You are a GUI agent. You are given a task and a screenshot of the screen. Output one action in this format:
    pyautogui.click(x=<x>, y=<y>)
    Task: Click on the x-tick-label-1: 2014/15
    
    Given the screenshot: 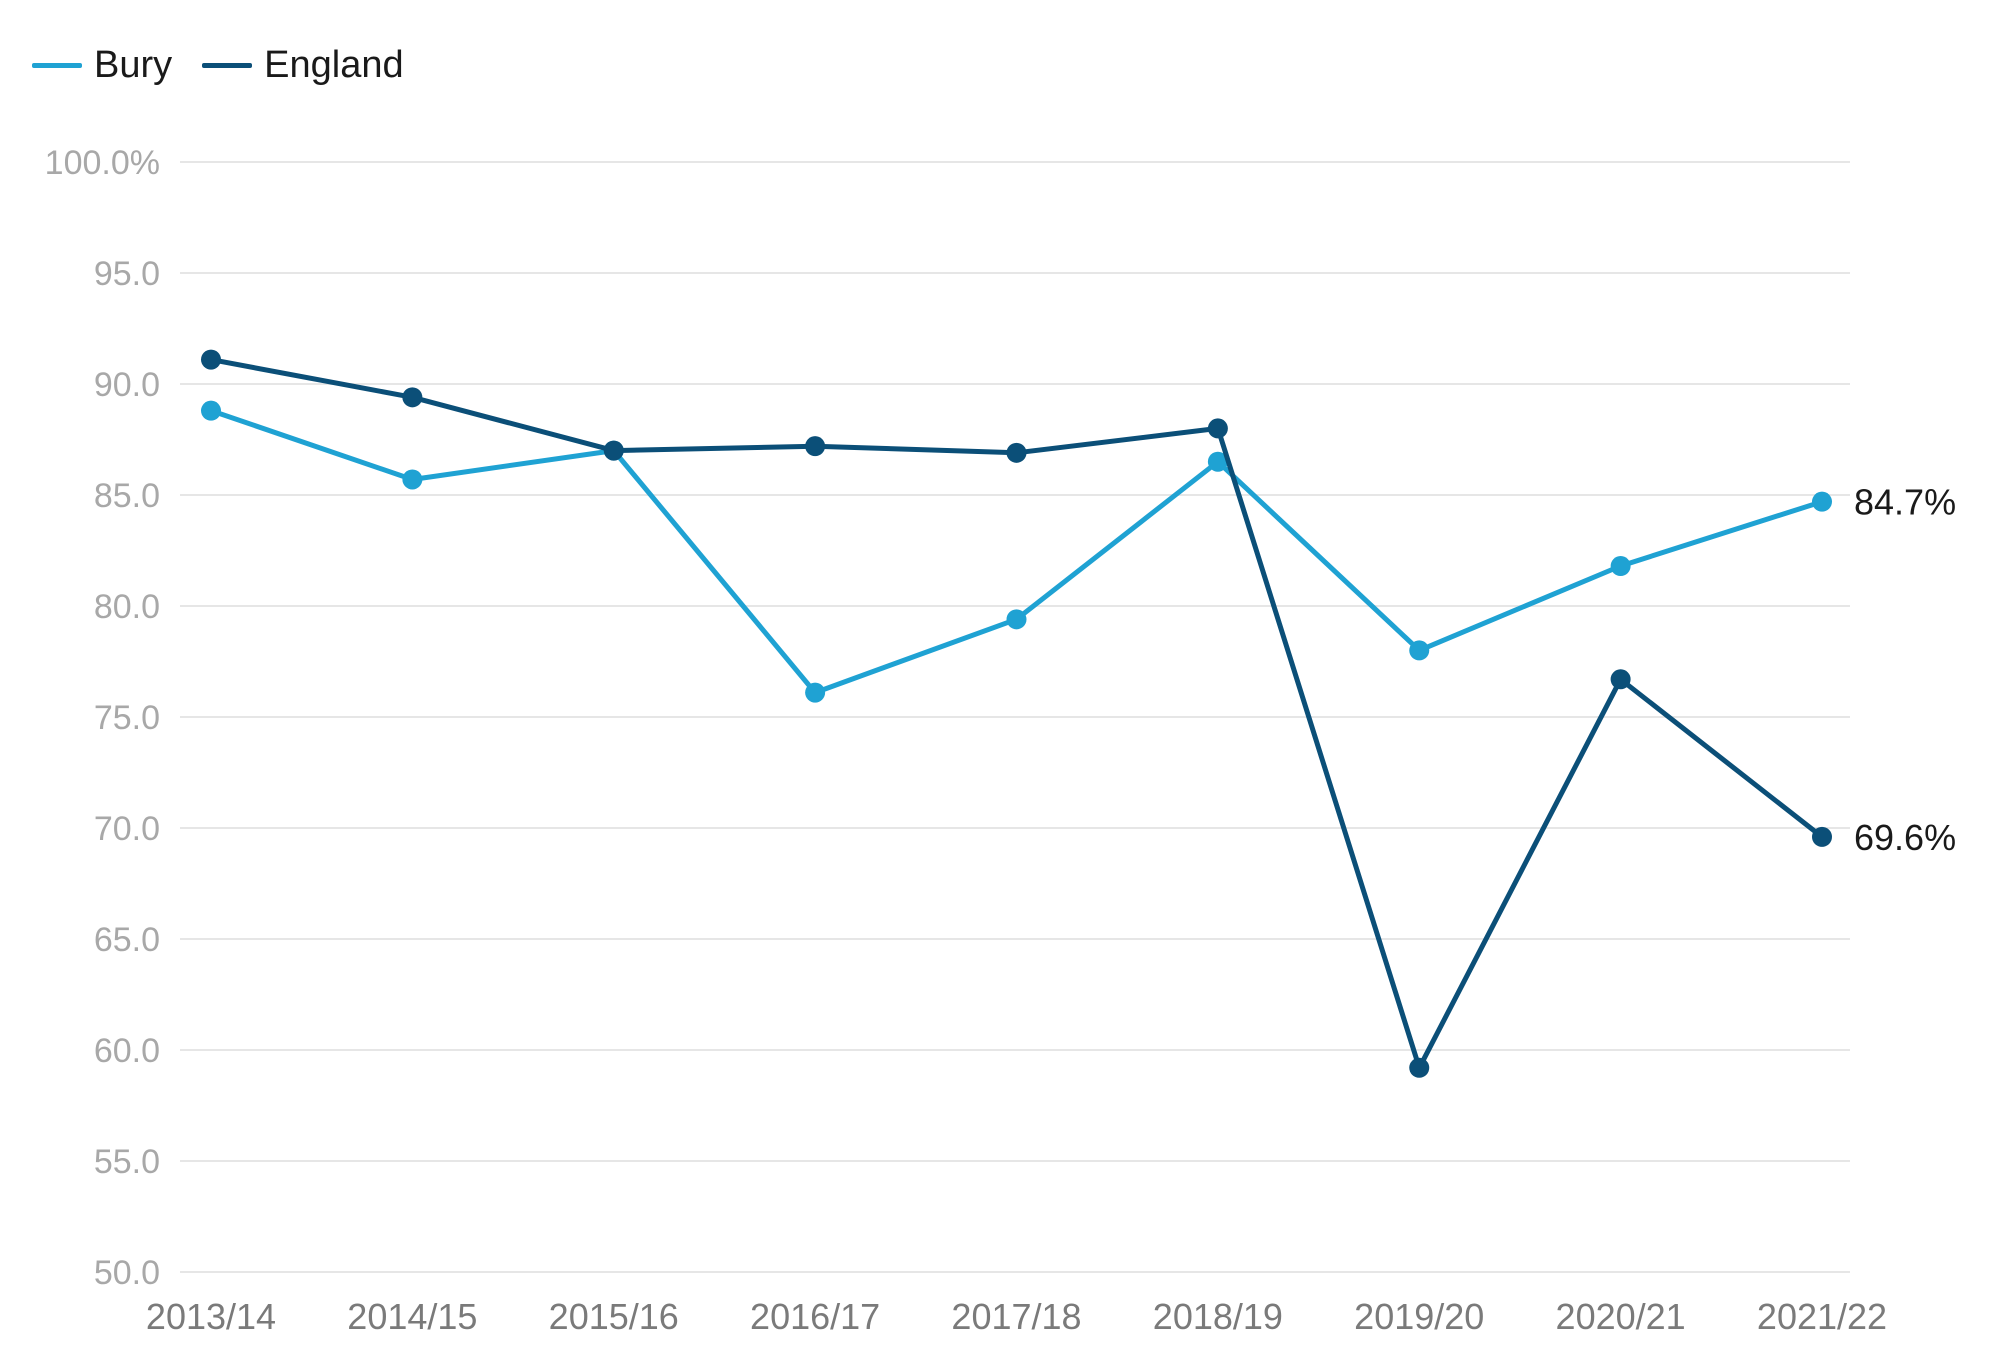 What is the action you would take?
    pyautogui.click(x=412, y=1316)
    